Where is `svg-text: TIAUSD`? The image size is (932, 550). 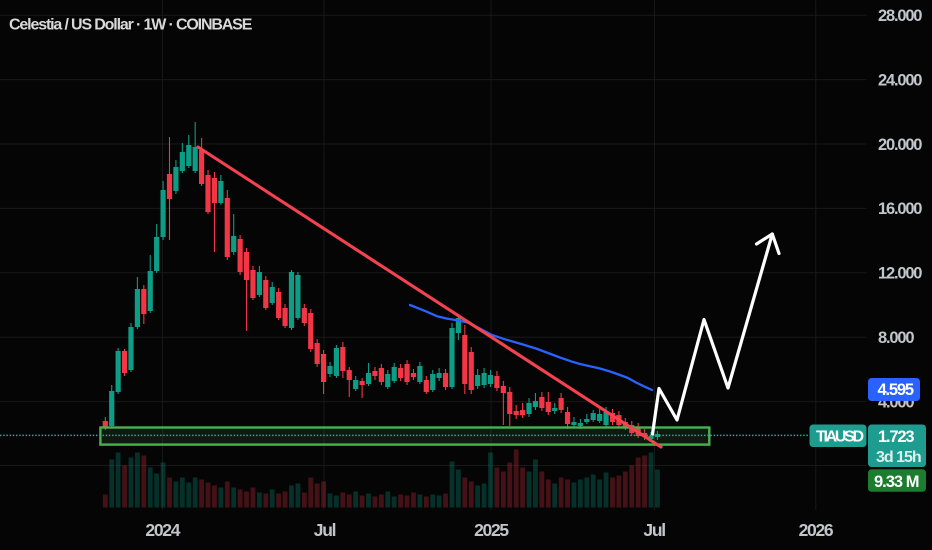 svg-text: TIAUSD is located at coordinates (840, 437).